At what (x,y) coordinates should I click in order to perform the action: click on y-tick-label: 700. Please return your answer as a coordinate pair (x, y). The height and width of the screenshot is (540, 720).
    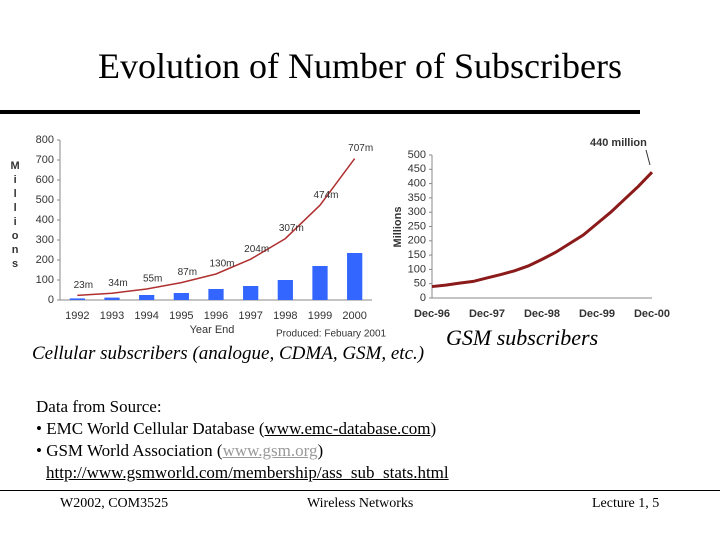
    Looking at the image, I should click on (45, 160).